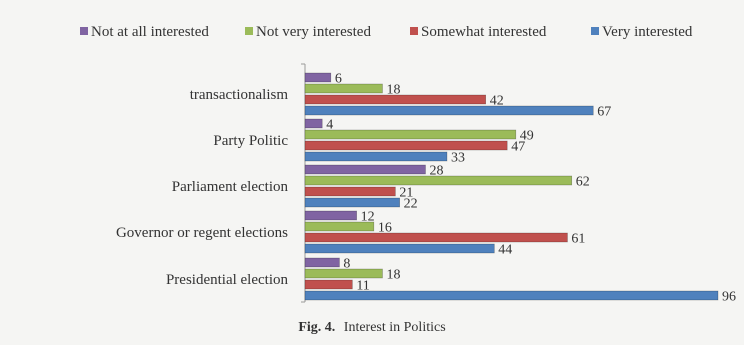  Describe the element at coordinates (313, 32) in the screenshot. I see `legend-label: Not very interested` at that location.